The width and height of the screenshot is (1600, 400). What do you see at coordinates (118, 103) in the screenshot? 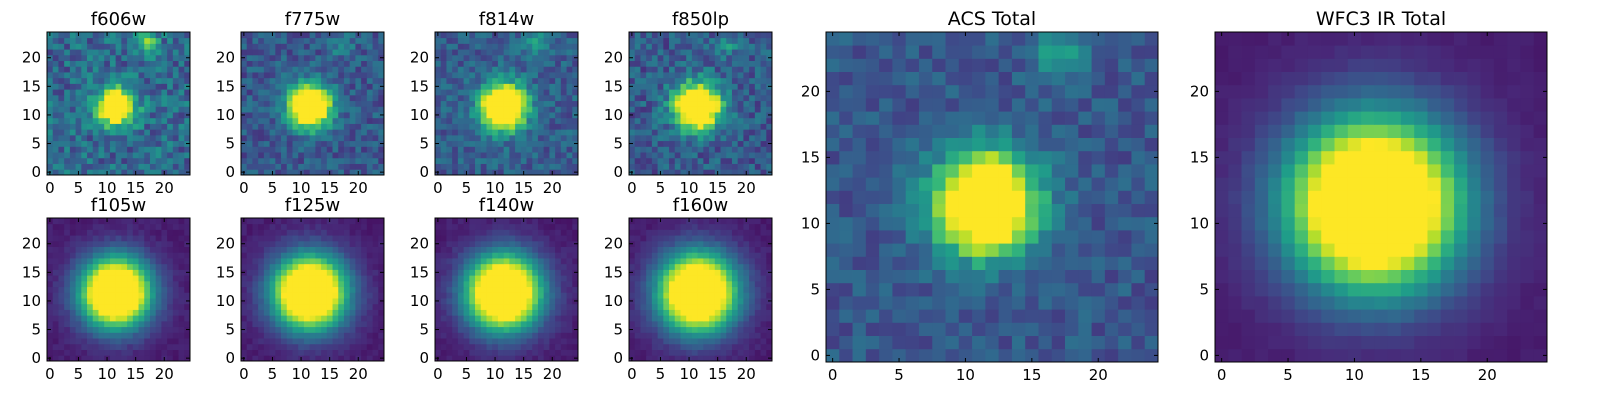
I see `panel-frame` at bounding box center [118, 103].